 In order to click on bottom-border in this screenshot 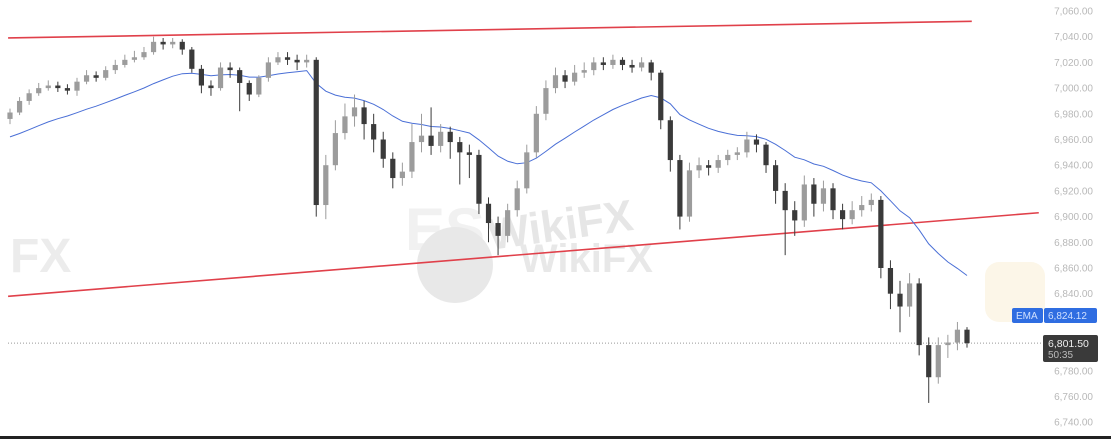, I will do `click(555, 437)`.